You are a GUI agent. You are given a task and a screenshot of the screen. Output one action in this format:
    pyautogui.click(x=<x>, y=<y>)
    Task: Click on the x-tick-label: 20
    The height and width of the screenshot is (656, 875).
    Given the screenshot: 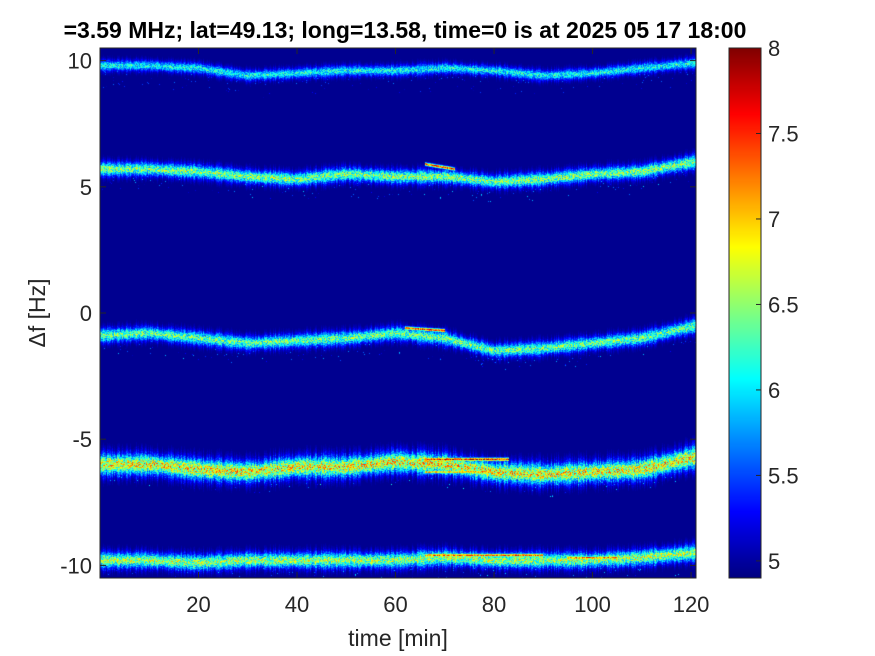 What is the action you would take?
    pyautogui.click(x=198, y=604)
    